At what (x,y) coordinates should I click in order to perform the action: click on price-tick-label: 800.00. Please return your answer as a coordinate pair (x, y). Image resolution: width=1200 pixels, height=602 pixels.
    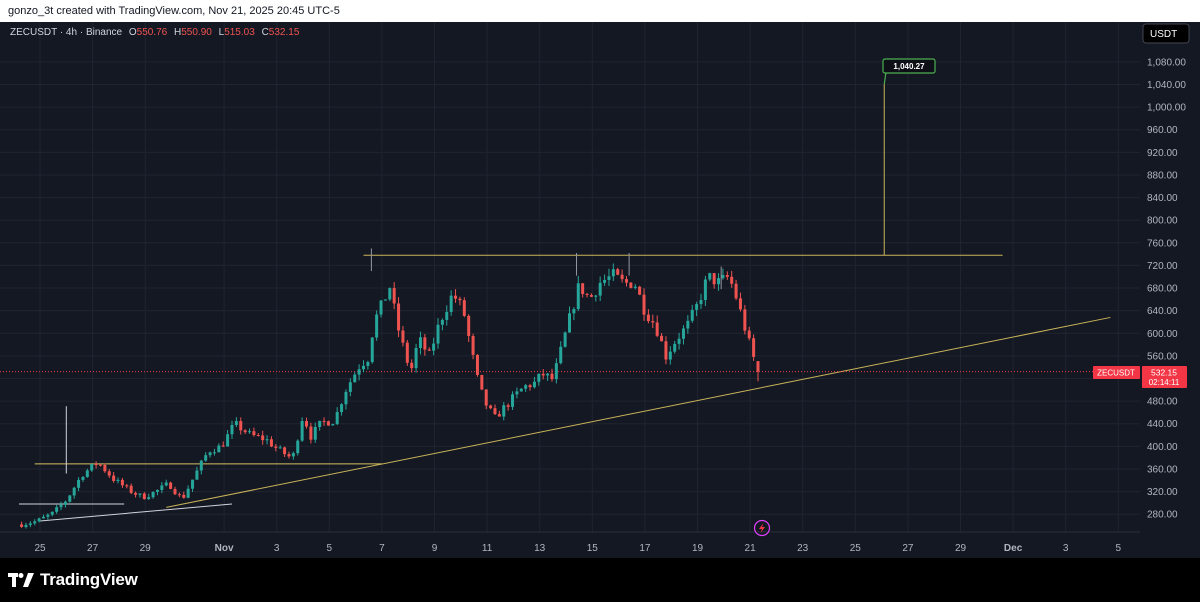
    Looking at the image, I should click on (1162, 221).